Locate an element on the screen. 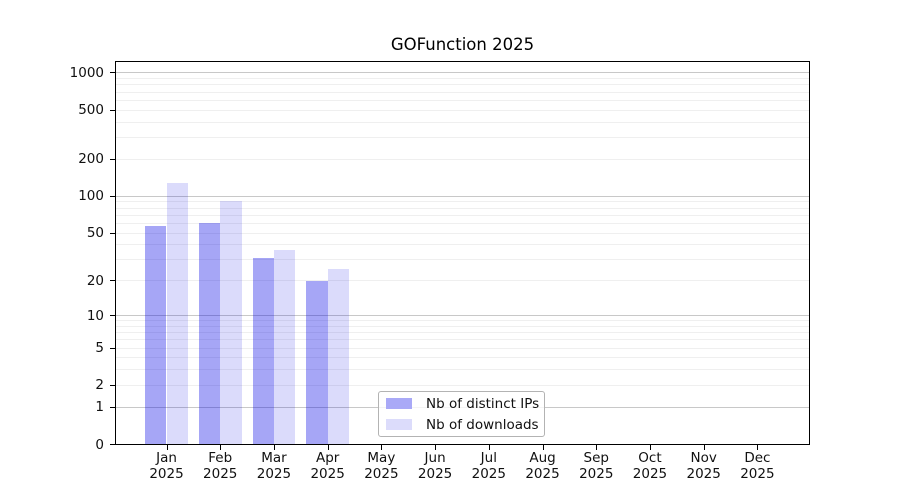 Image resolution: width=900 pixels, height=500 pixels. y-tick-label: 200 is located at coordinates (91, 159).